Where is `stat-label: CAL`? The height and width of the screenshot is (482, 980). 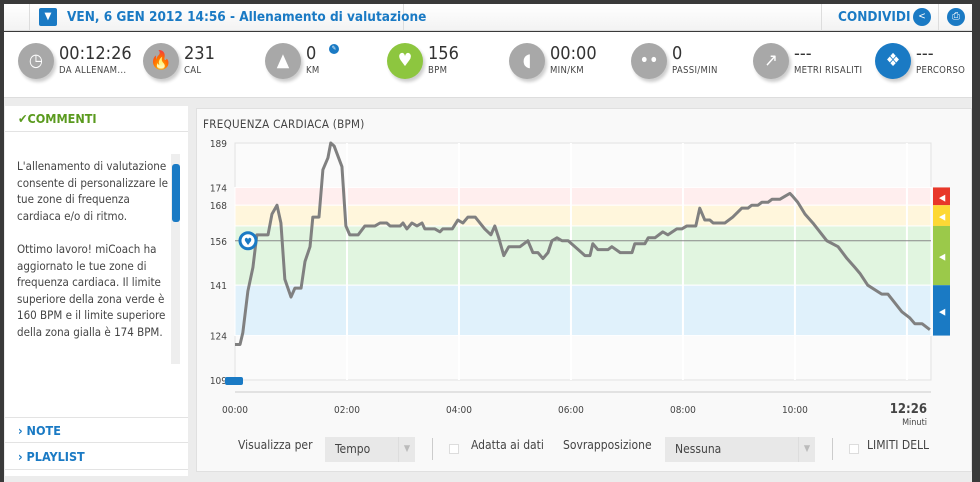 stat-label: CAL is located at coordinates (193, 70).